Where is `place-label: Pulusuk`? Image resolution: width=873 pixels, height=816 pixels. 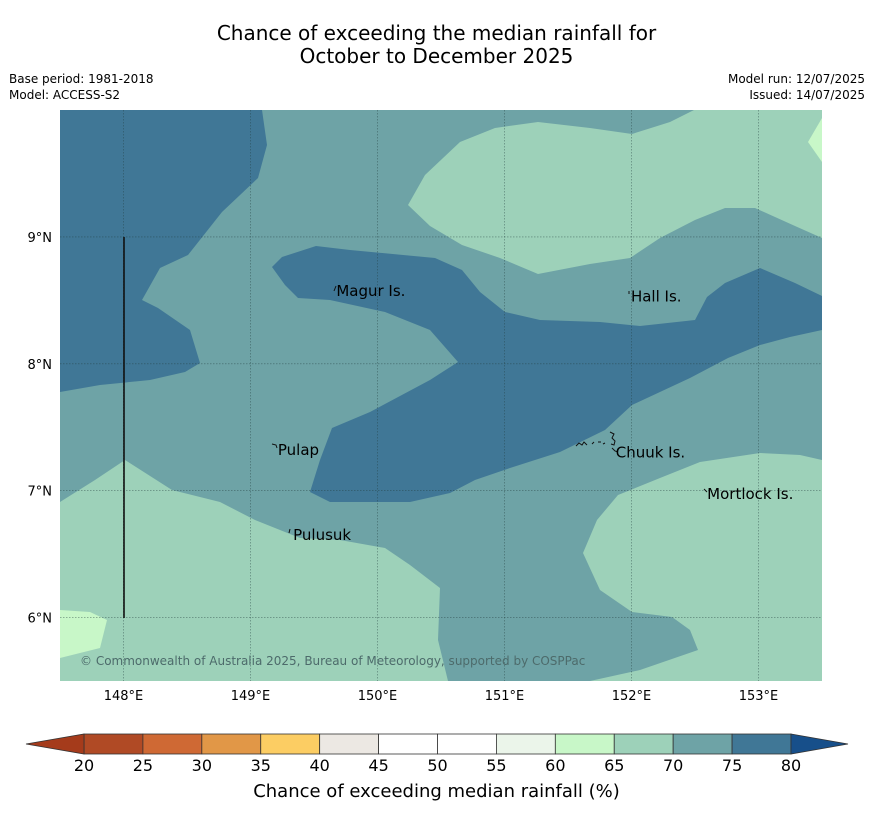
place-label: Pulusuk is located at coordinates (322, 535).